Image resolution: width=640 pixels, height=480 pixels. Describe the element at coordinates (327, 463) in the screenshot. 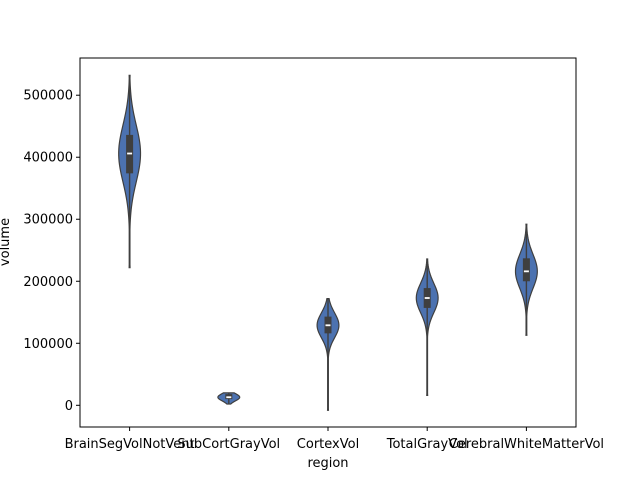

I see `x-axis-label: region` at that location.